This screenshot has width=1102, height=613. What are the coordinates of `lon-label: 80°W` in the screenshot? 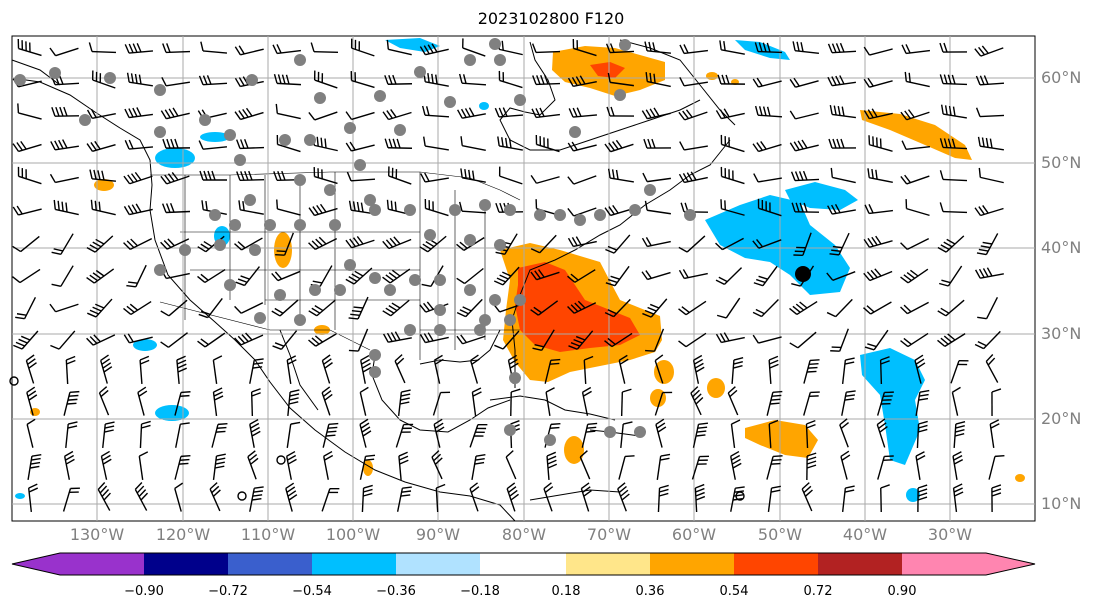 It's located at (524, 534).